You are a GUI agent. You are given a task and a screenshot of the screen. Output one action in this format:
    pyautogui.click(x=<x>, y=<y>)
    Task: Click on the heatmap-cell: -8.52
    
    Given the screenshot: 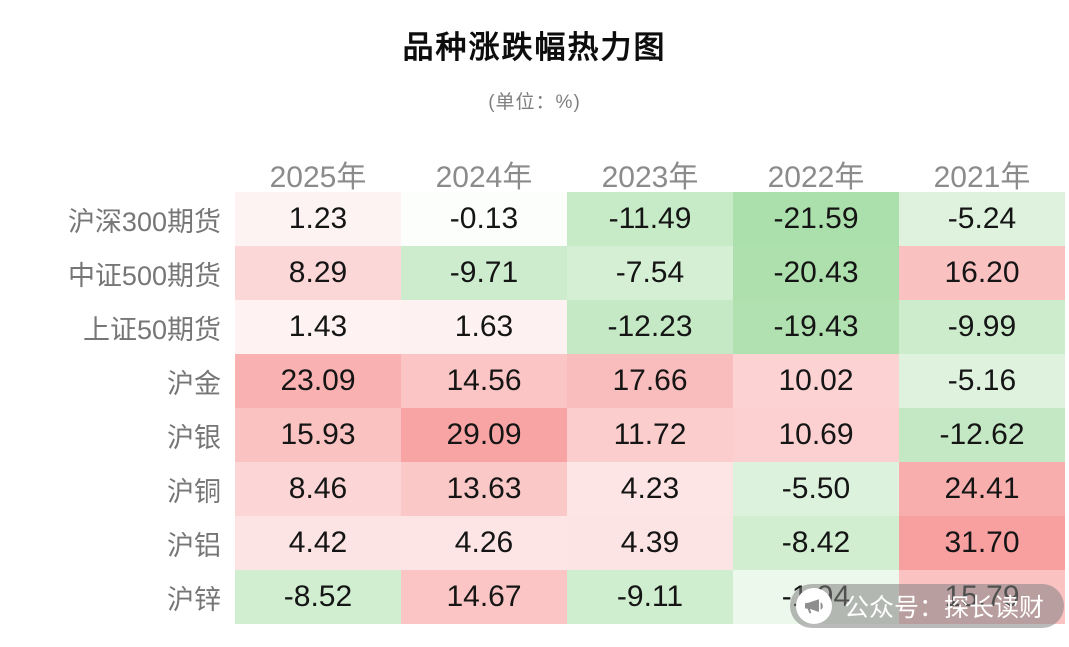 What is the action you would take?
    pyautogui.click(x=318, y=597)
    